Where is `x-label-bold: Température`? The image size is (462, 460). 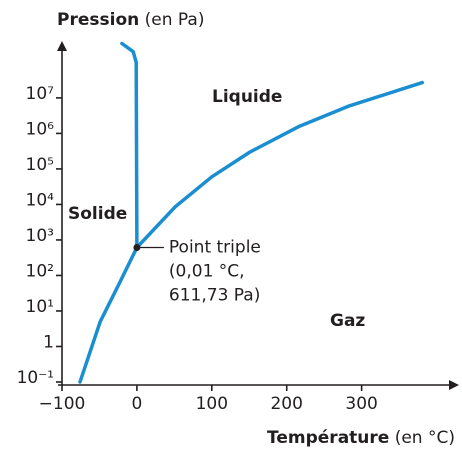
x-label-bold: Température is located at coordinates (328, 438).